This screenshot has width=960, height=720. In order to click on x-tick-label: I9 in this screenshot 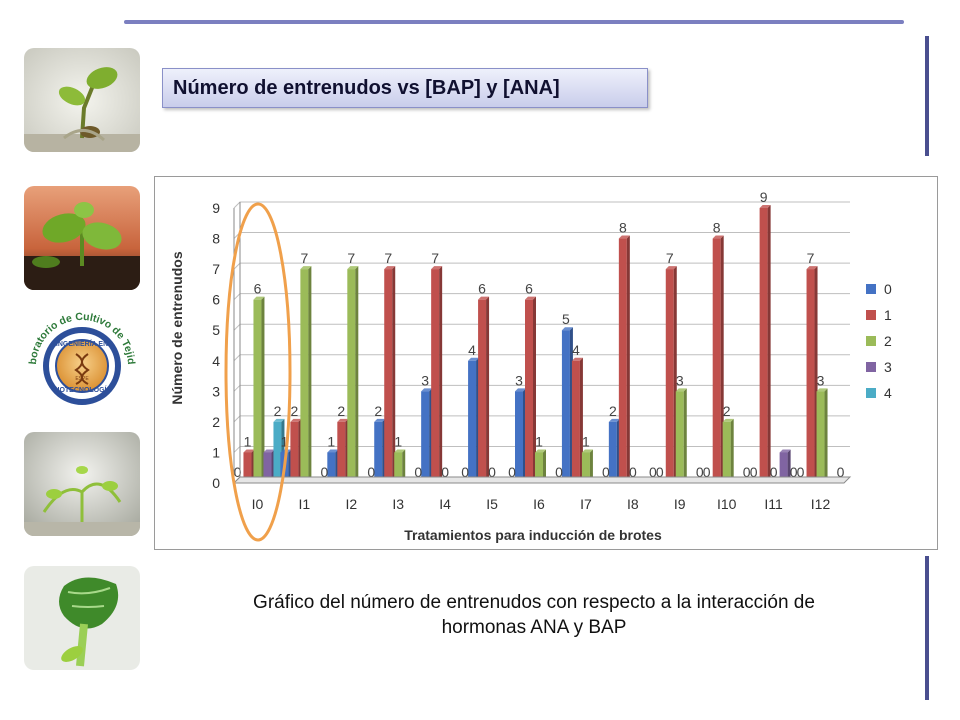, I will do `click(680, 504)`.